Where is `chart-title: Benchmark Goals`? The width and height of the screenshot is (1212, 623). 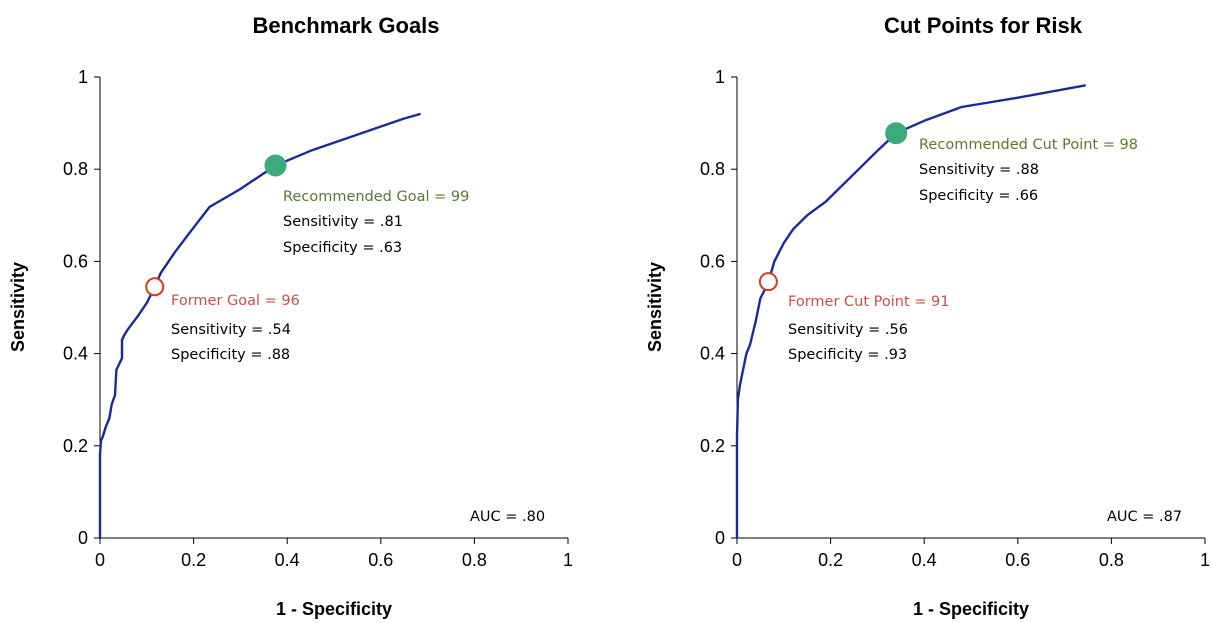
chart-title: Benchmark Goals is located at coordinates (345, 25).